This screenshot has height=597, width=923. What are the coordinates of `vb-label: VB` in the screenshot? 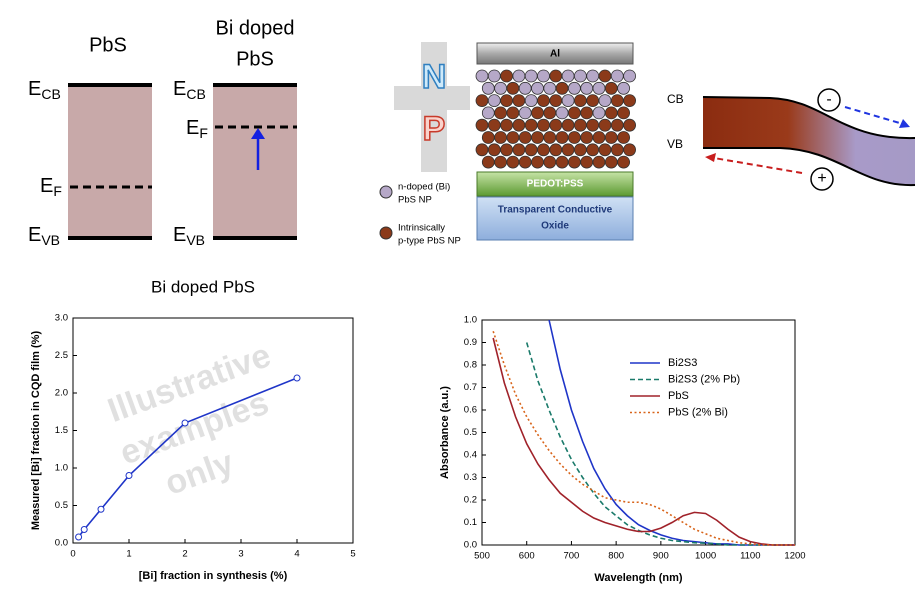 It's located at (675, 144).